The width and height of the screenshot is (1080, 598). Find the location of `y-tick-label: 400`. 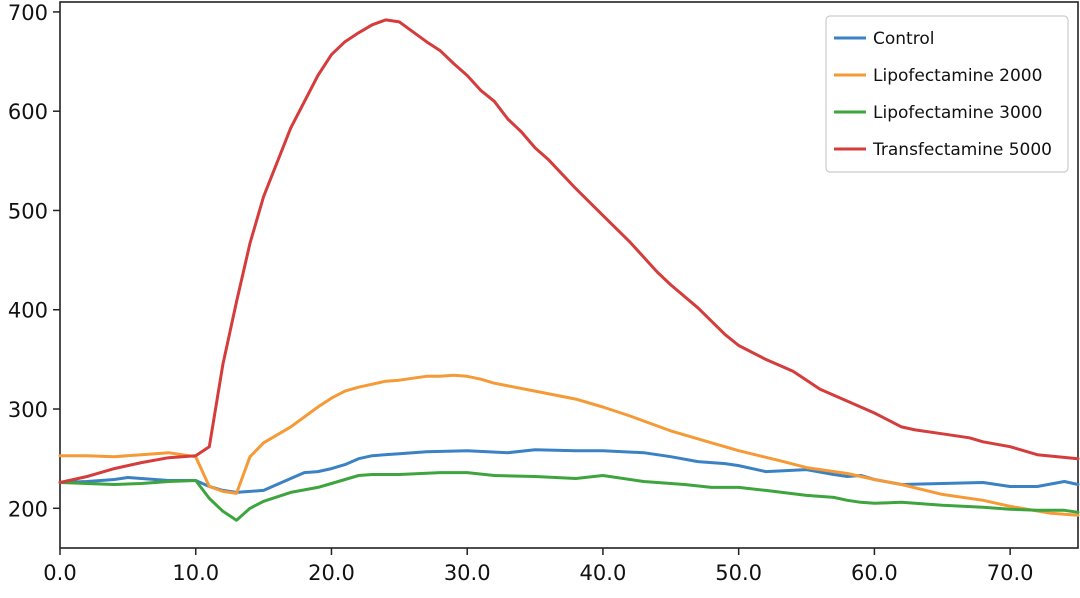

y-tick-label: 400 is located at coordinates (28, 311).